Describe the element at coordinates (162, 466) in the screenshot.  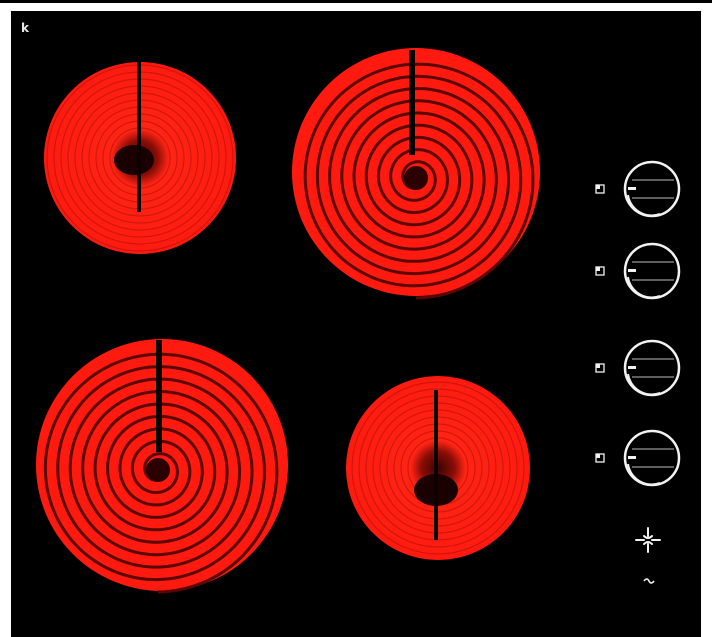
I see `cooking-zone-rear-left` at that location.